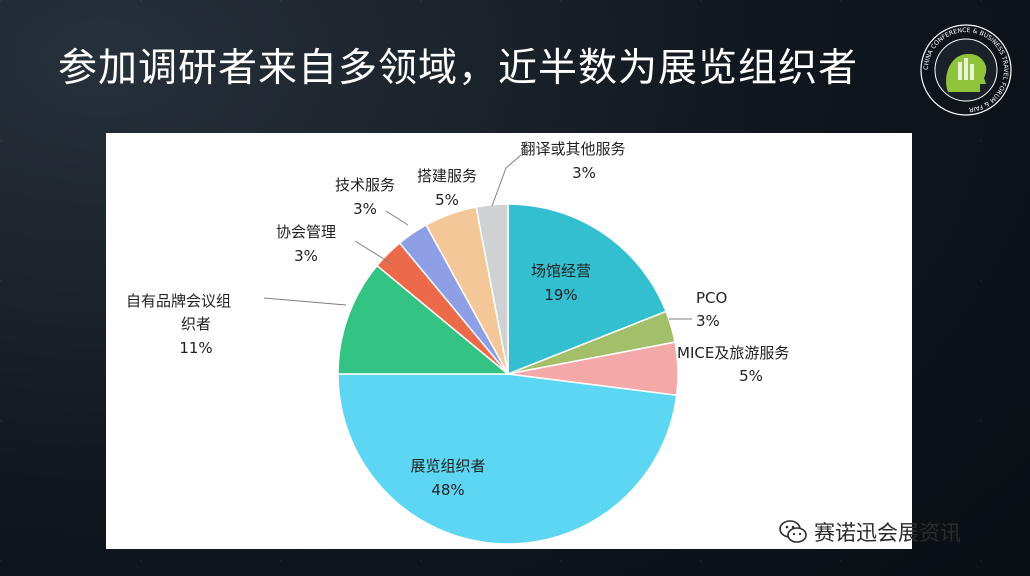 The height and width of the screenshot is (576, 1030). Describe the element at coordinates (711, 298) in the screenshot. I see `slice-label-2: PCO` at that location.